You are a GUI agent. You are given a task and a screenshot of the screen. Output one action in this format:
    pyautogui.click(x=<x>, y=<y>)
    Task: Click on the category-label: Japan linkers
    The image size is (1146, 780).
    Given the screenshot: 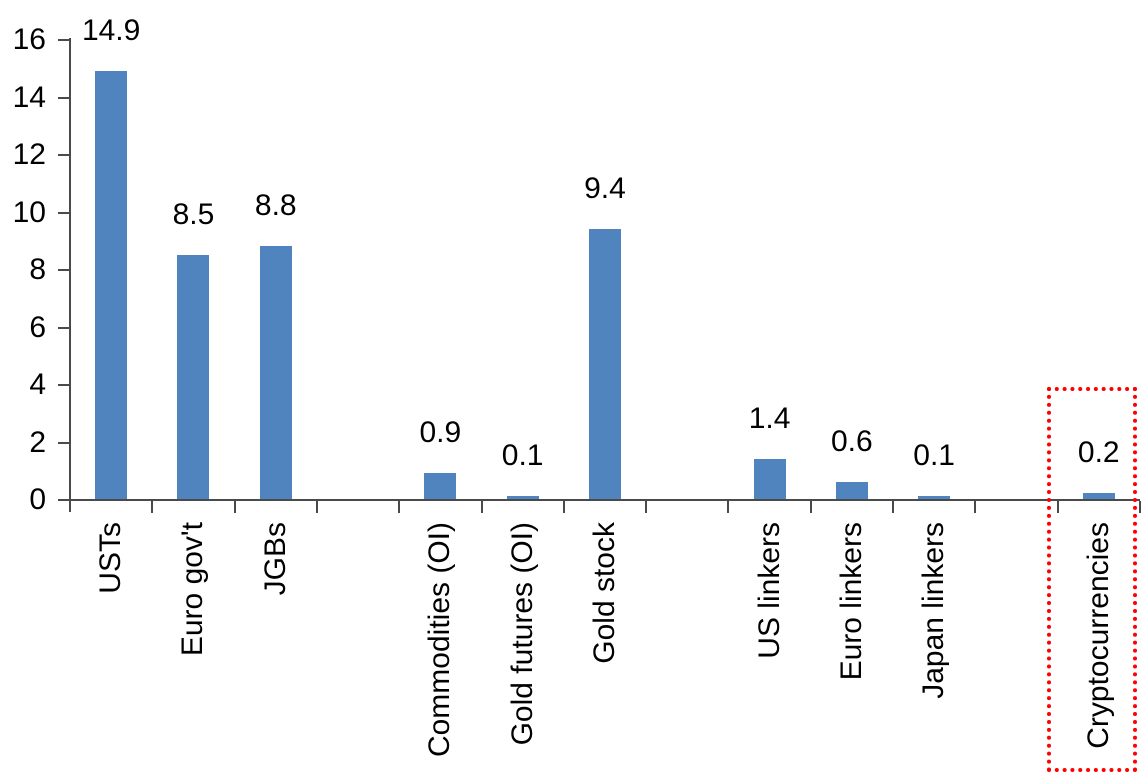 What is the action you would take?
    pyautogui.click(x=934, y=610)
    